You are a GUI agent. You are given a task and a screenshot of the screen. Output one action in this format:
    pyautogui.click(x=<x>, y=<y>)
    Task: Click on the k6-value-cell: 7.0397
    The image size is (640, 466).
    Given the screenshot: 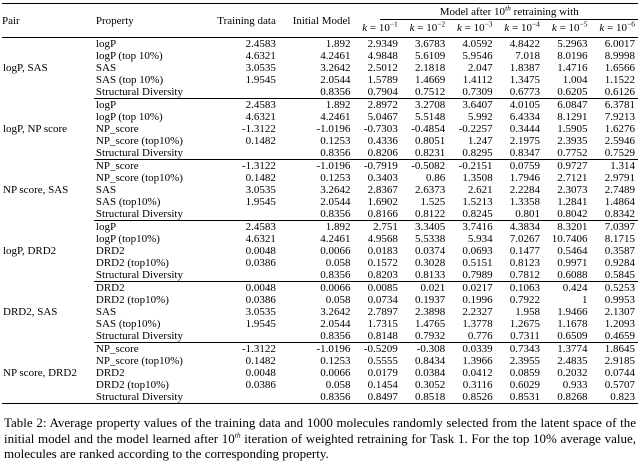 What is the action you would take?
    pyautogui.click(x=614, y=226)
    